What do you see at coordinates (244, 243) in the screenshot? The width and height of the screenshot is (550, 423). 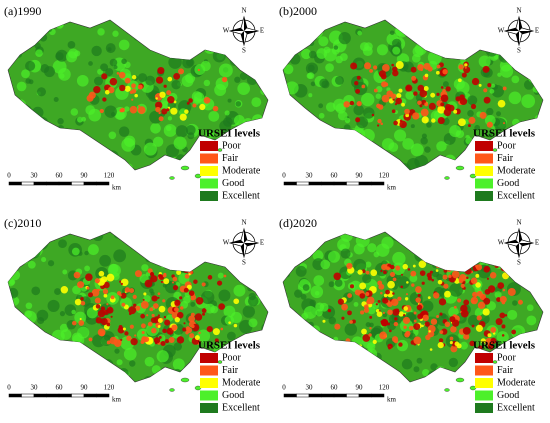 I see `compass-star-dark` at bounding box center [244, 243].